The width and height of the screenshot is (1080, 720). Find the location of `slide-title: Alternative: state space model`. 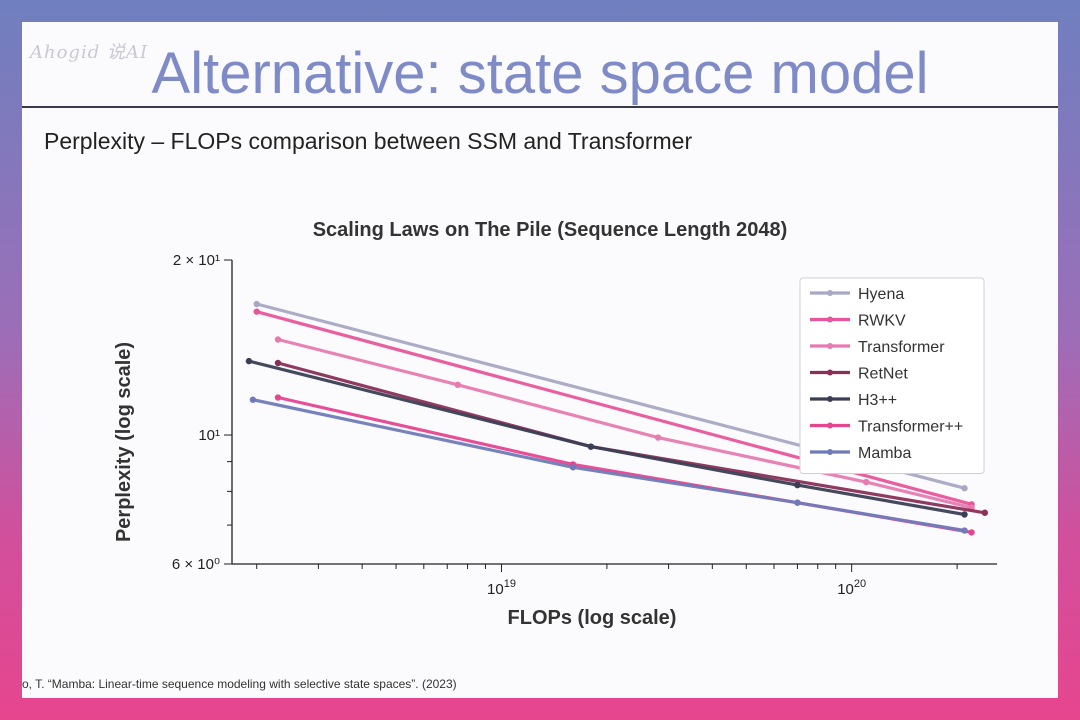

slide-title: Alternative: state space model is located at coordinates (540, 73).